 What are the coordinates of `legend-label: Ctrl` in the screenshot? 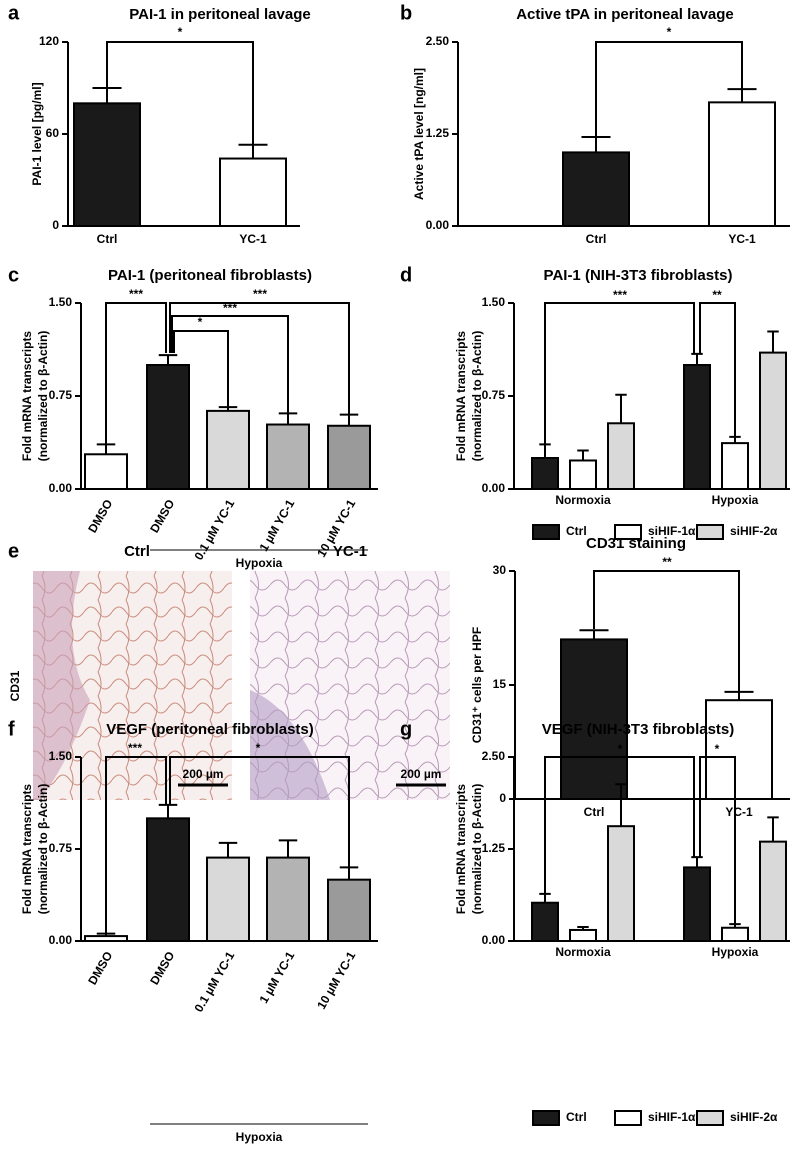 It's located at (576, 1117).